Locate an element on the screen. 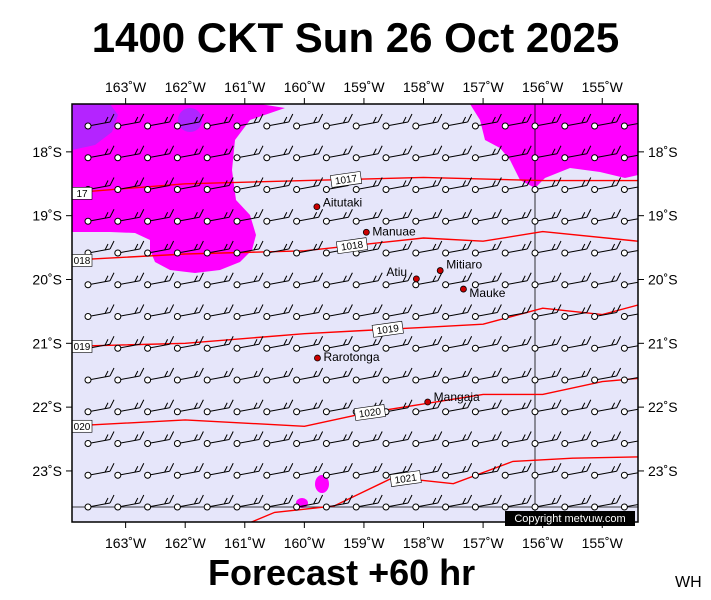 This screenshot has height=600, width=711. place-label: Atiu is located at coordinates (396, 272).